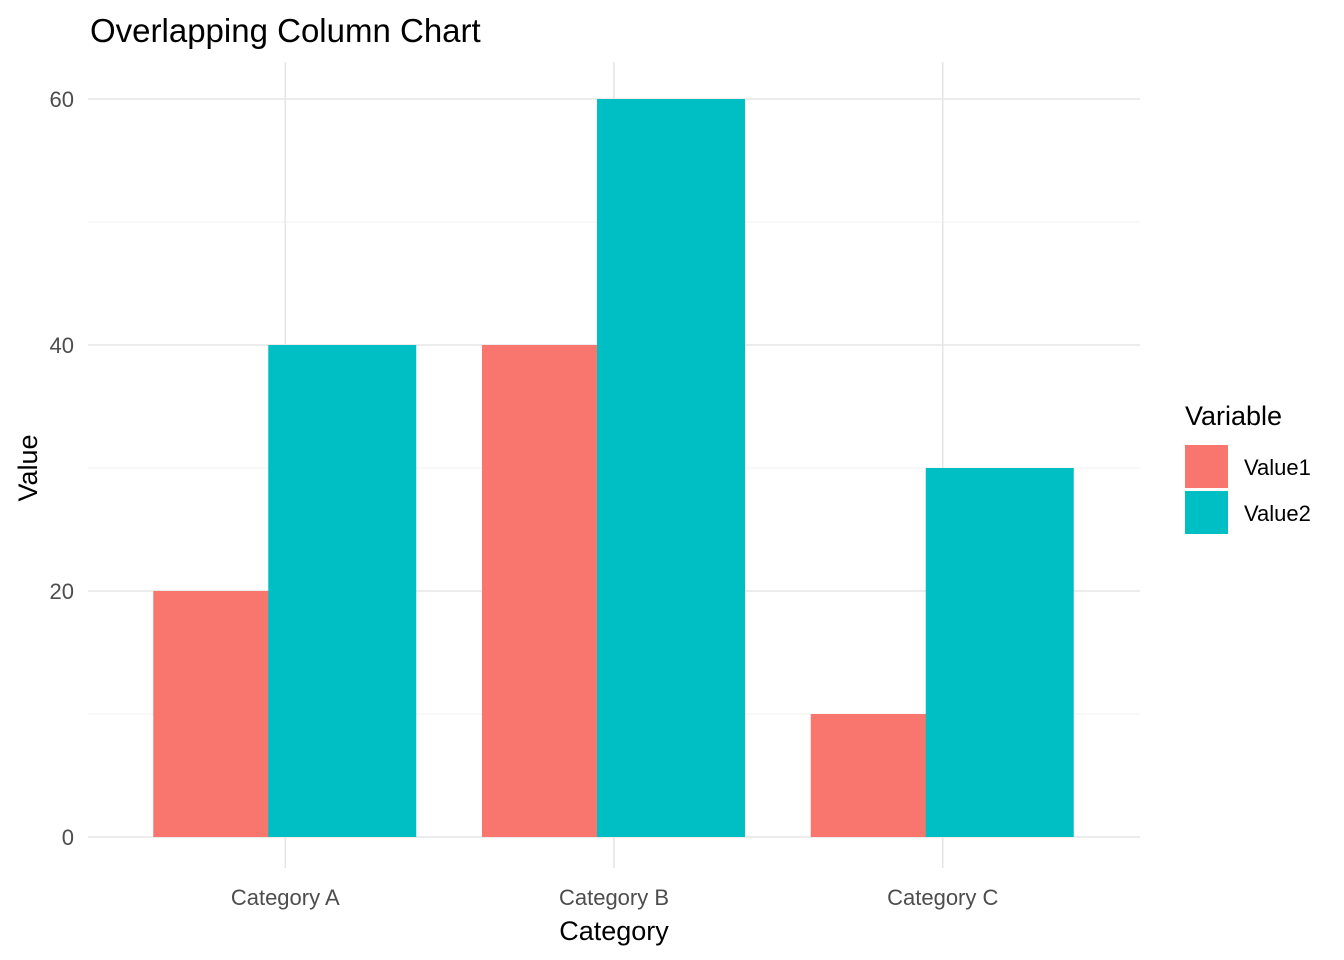  Describe the element at coordinates (62, 345) in the screenshot. I see `y-tick-label: 40` at that location.